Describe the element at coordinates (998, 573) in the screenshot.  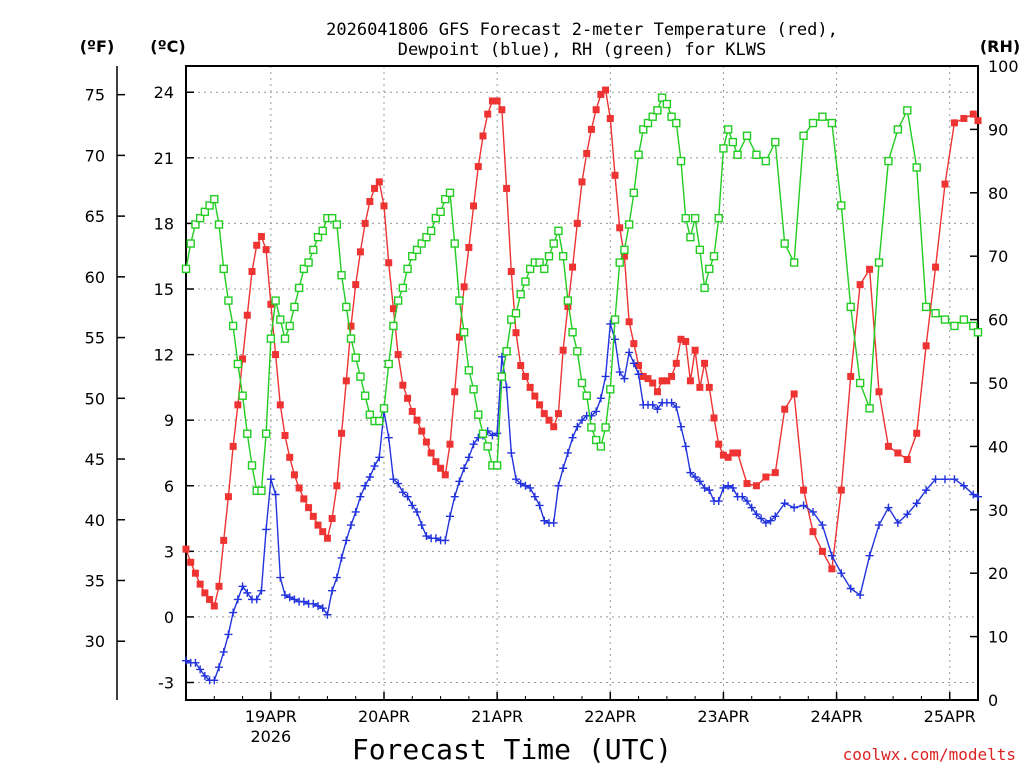
I see `rh-tick-label: 20` at that location.